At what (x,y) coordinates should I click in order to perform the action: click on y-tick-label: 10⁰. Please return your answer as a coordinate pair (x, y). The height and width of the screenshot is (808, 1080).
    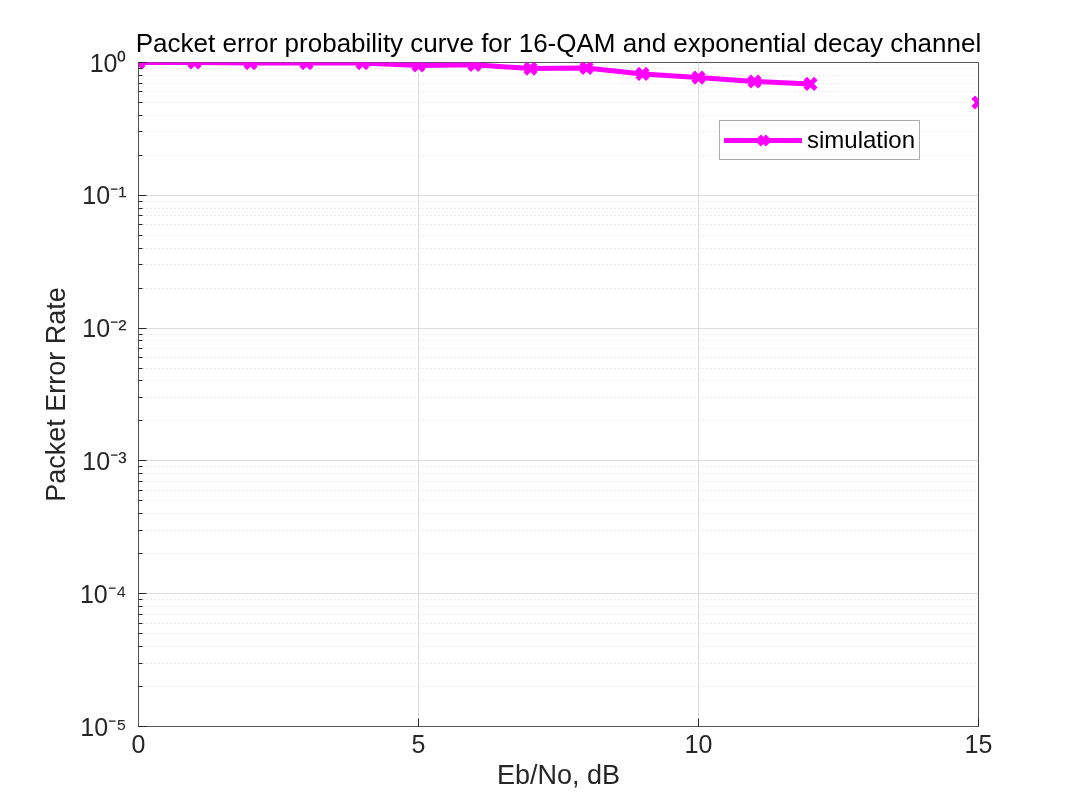
    Looking at the image, I should click on (108, 62).